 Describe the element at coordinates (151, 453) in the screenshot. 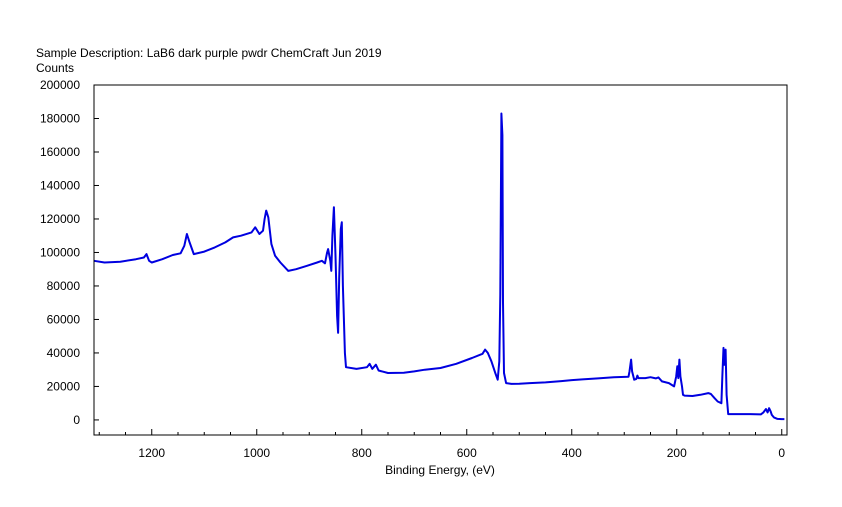

I see `x-tick-label: 1200` at that location.